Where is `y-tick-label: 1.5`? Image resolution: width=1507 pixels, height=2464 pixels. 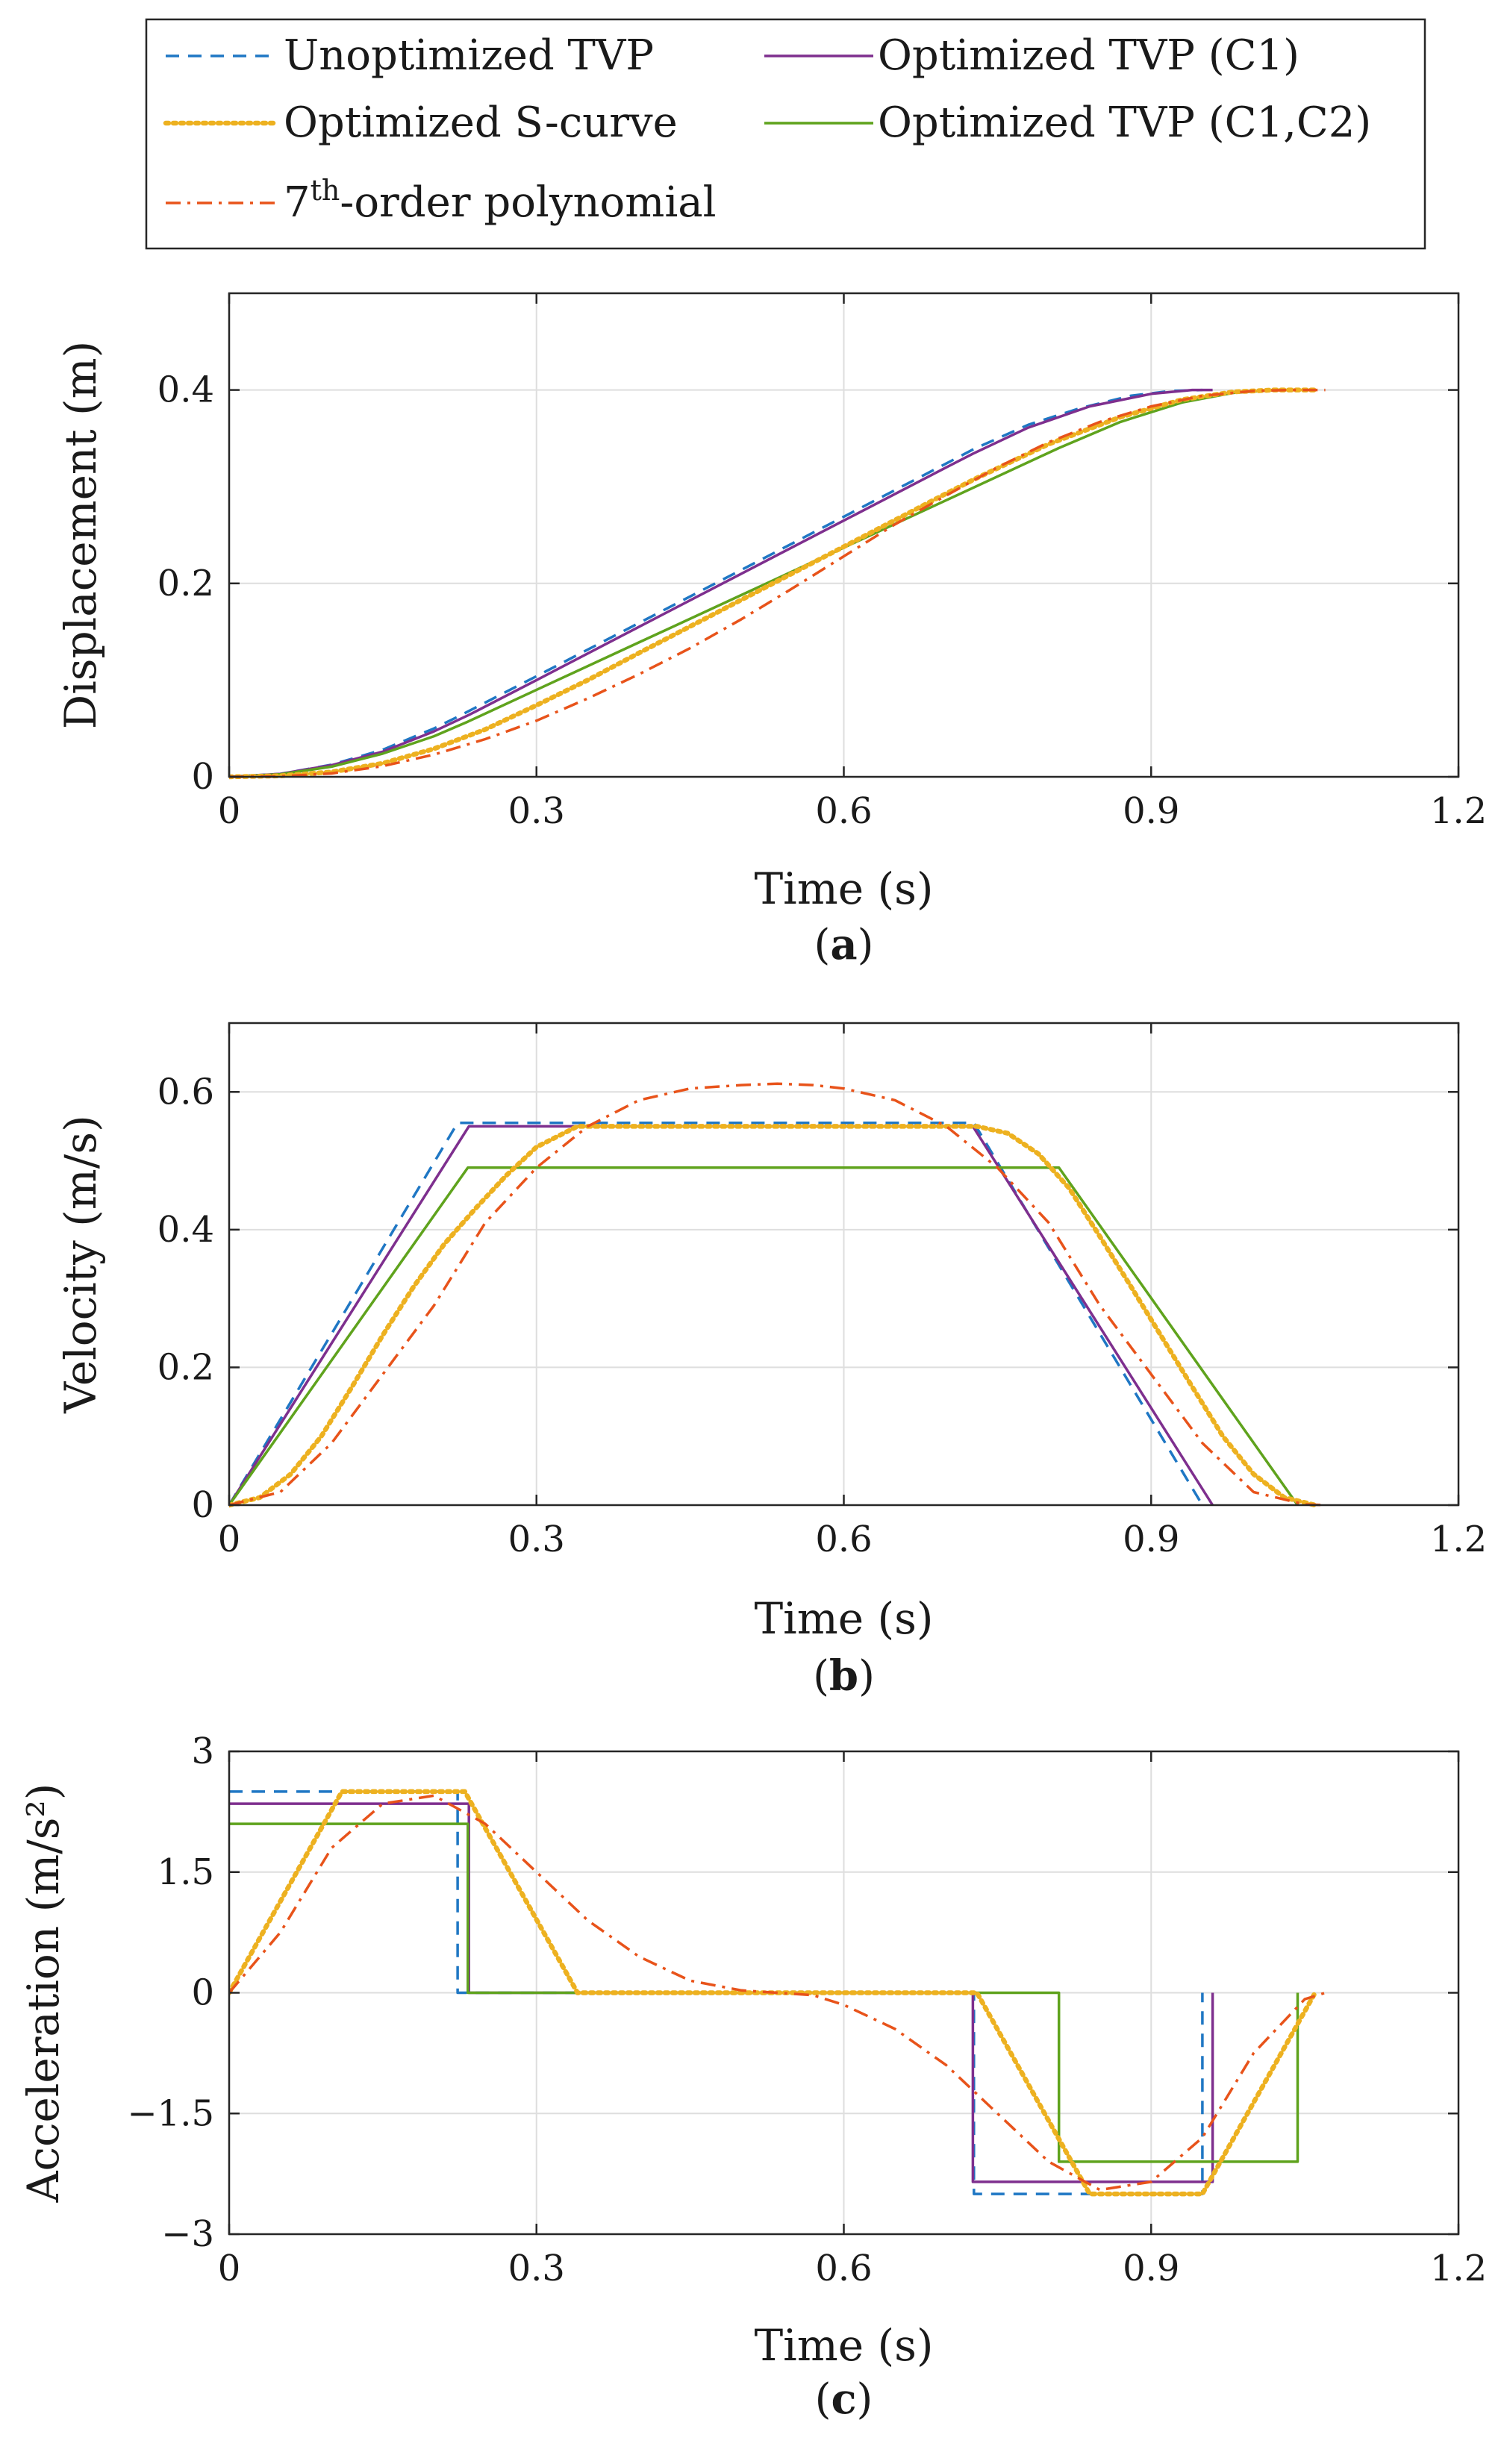
y-tick-label: 1.5 is located at coordinates (186, 1872).